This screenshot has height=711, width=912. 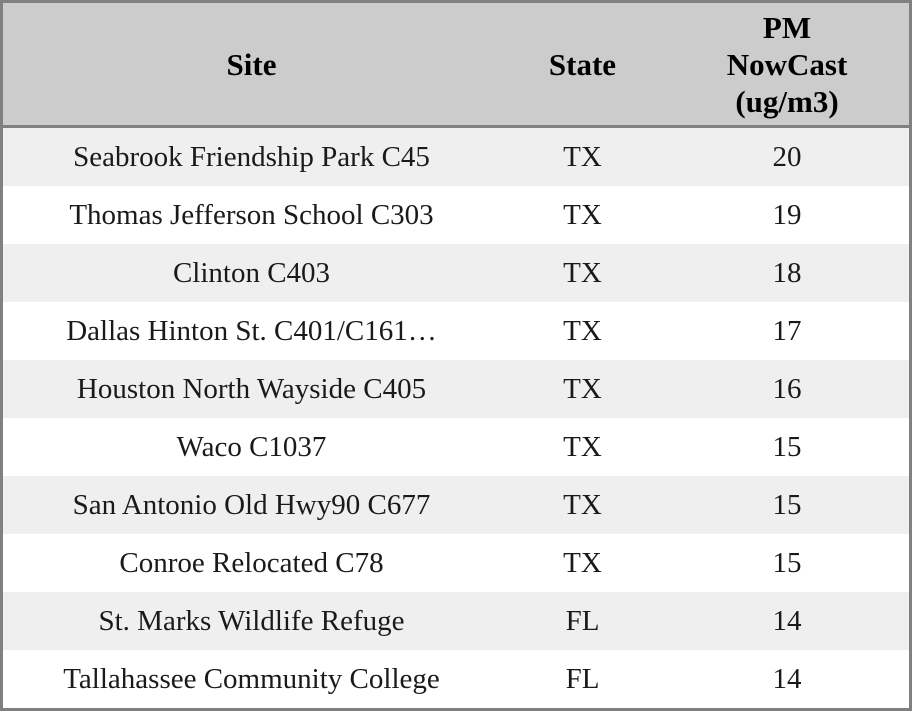 I want to click on table-row: Houston North Wayside C405 TX 16, so click(x=456, y=389).